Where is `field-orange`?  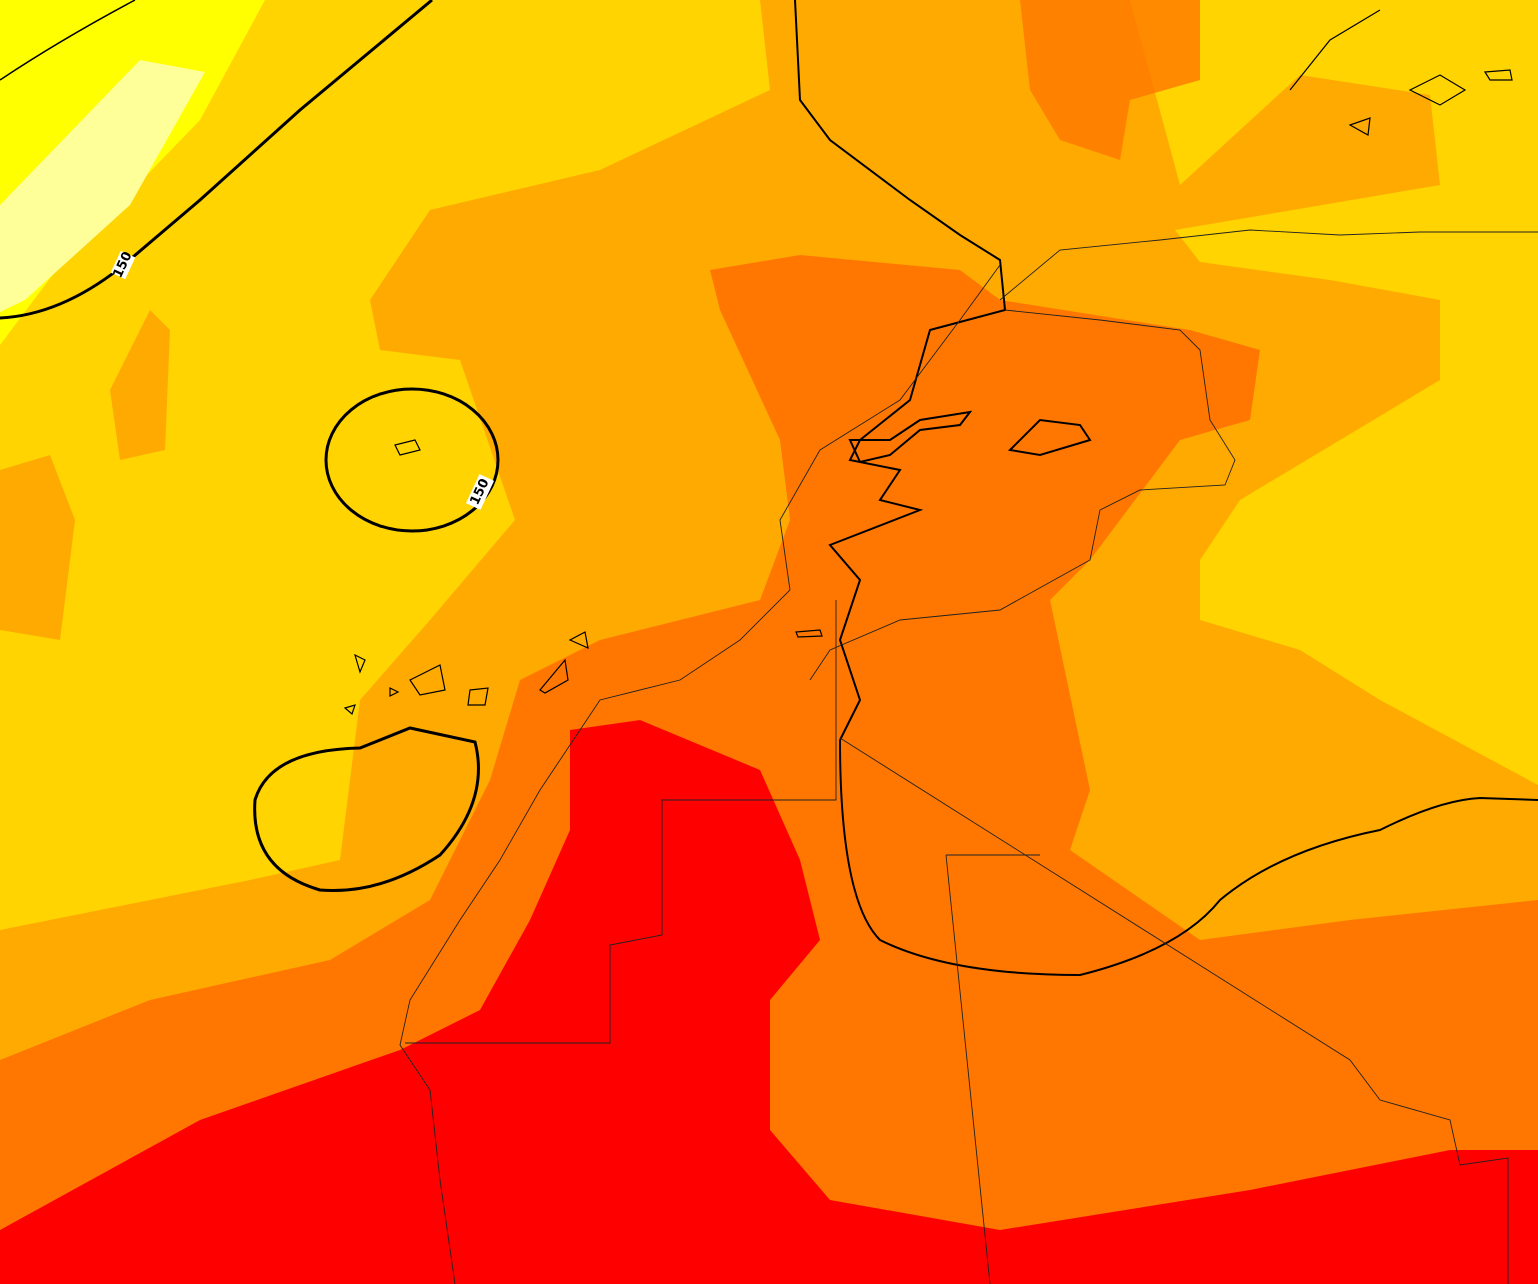
field-orange is located at coordinates (1110, 80).